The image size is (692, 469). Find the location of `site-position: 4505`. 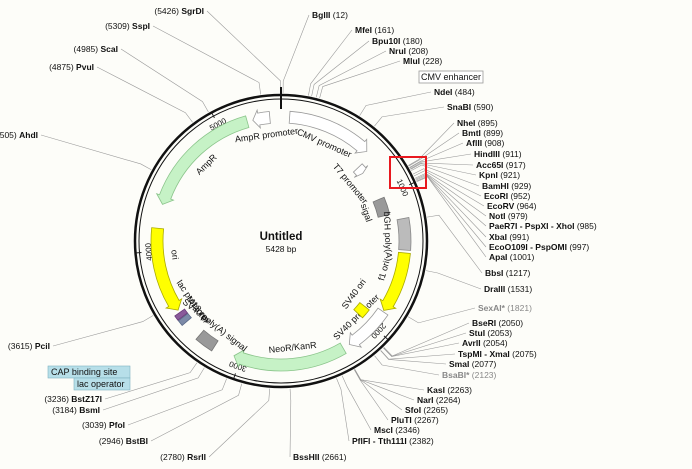

site-position: 4505 is located at coordinates (7, 135).